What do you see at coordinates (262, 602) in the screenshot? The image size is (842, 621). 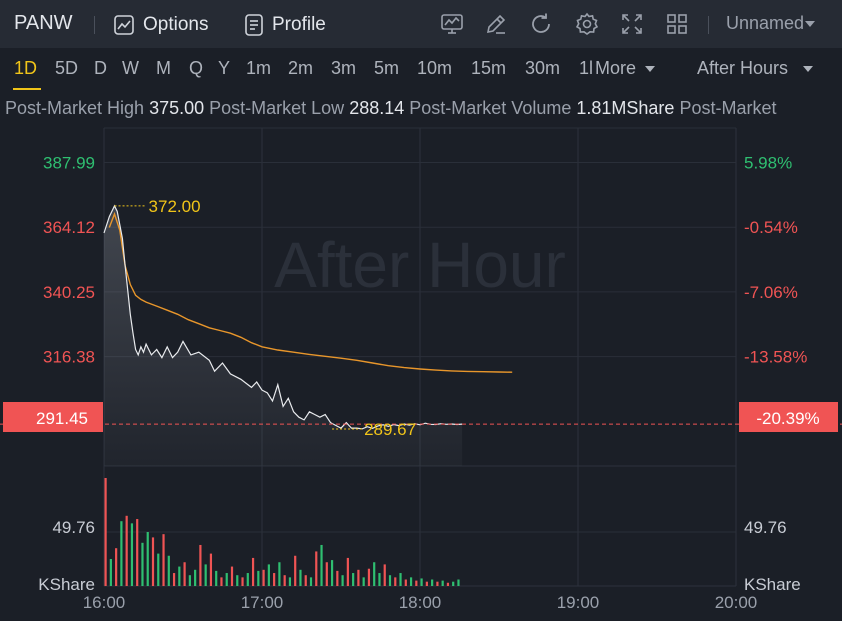 I see `time-tick-label: 17:00` at bounding box center [262, 602].